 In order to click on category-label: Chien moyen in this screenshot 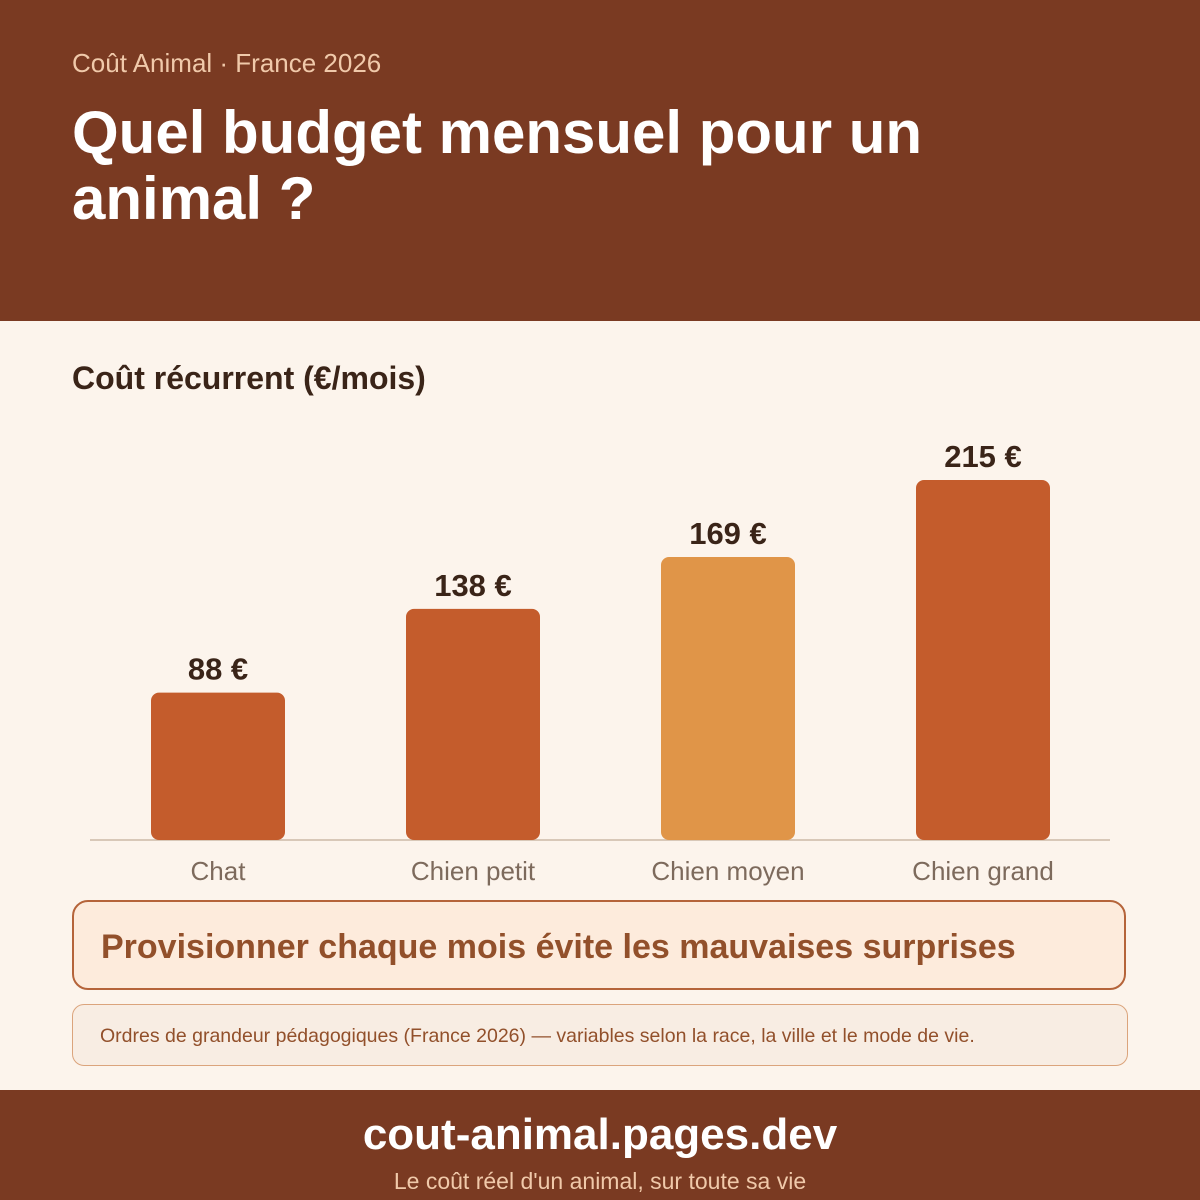, I will do `click(727, 871)`.